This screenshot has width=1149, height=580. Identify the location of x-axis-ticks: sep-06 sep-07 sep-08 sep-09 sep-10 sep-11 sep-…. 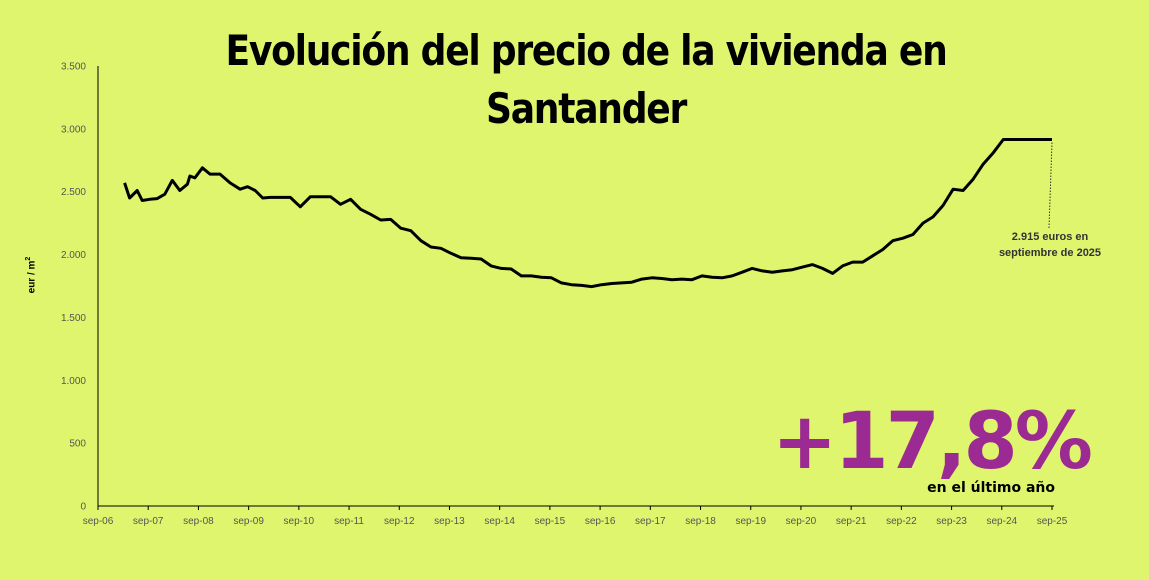
(575, 516).